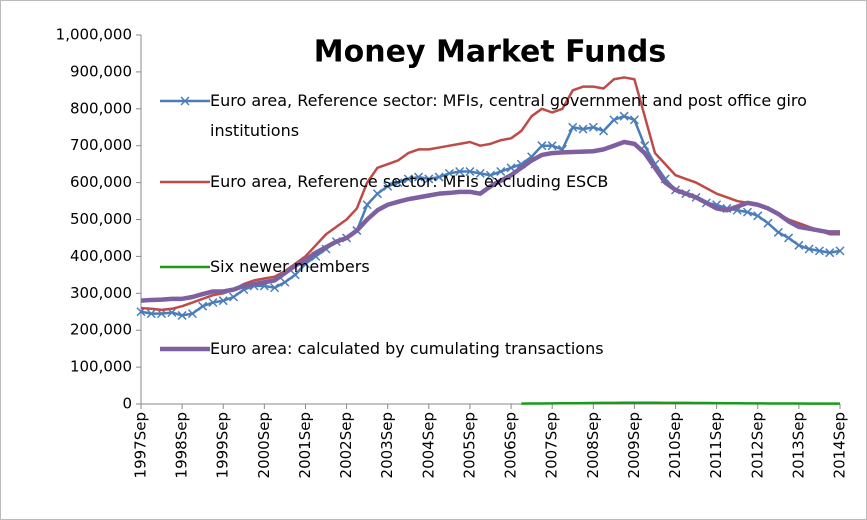  Describe the element at coordinates (182, 445) in the screenshot. I see `x-tick-label: 1998Sep` at that location.